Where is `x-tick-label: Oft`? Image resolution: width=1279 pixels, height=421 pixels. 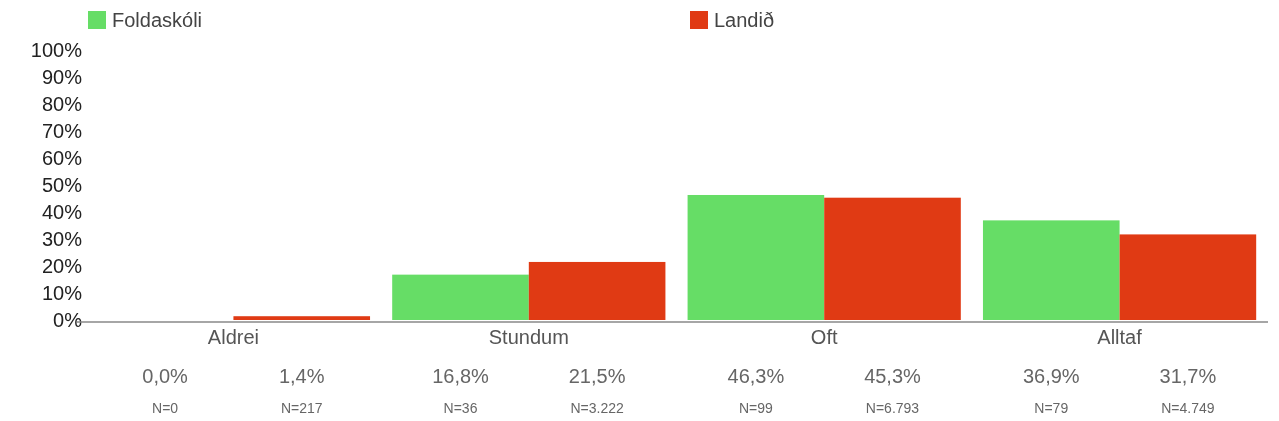 x-tick-label: Oft is located at coordinates (824, 337).